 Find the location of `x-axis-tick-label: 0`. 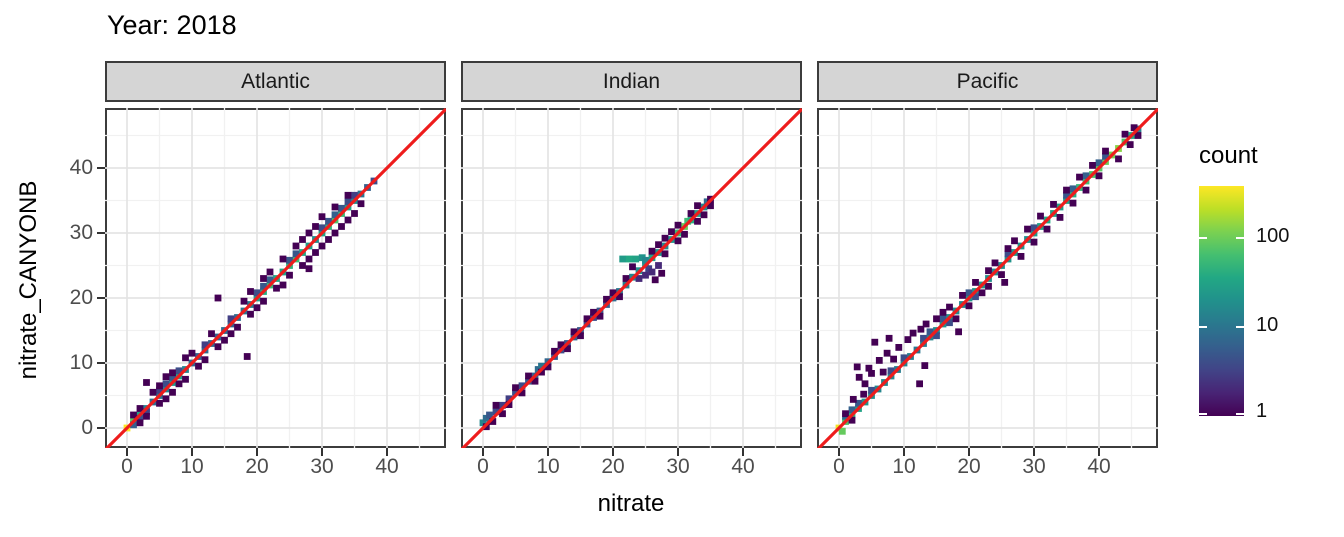

x-axis-tick-label: 0 is located at coordinates (483, 466).